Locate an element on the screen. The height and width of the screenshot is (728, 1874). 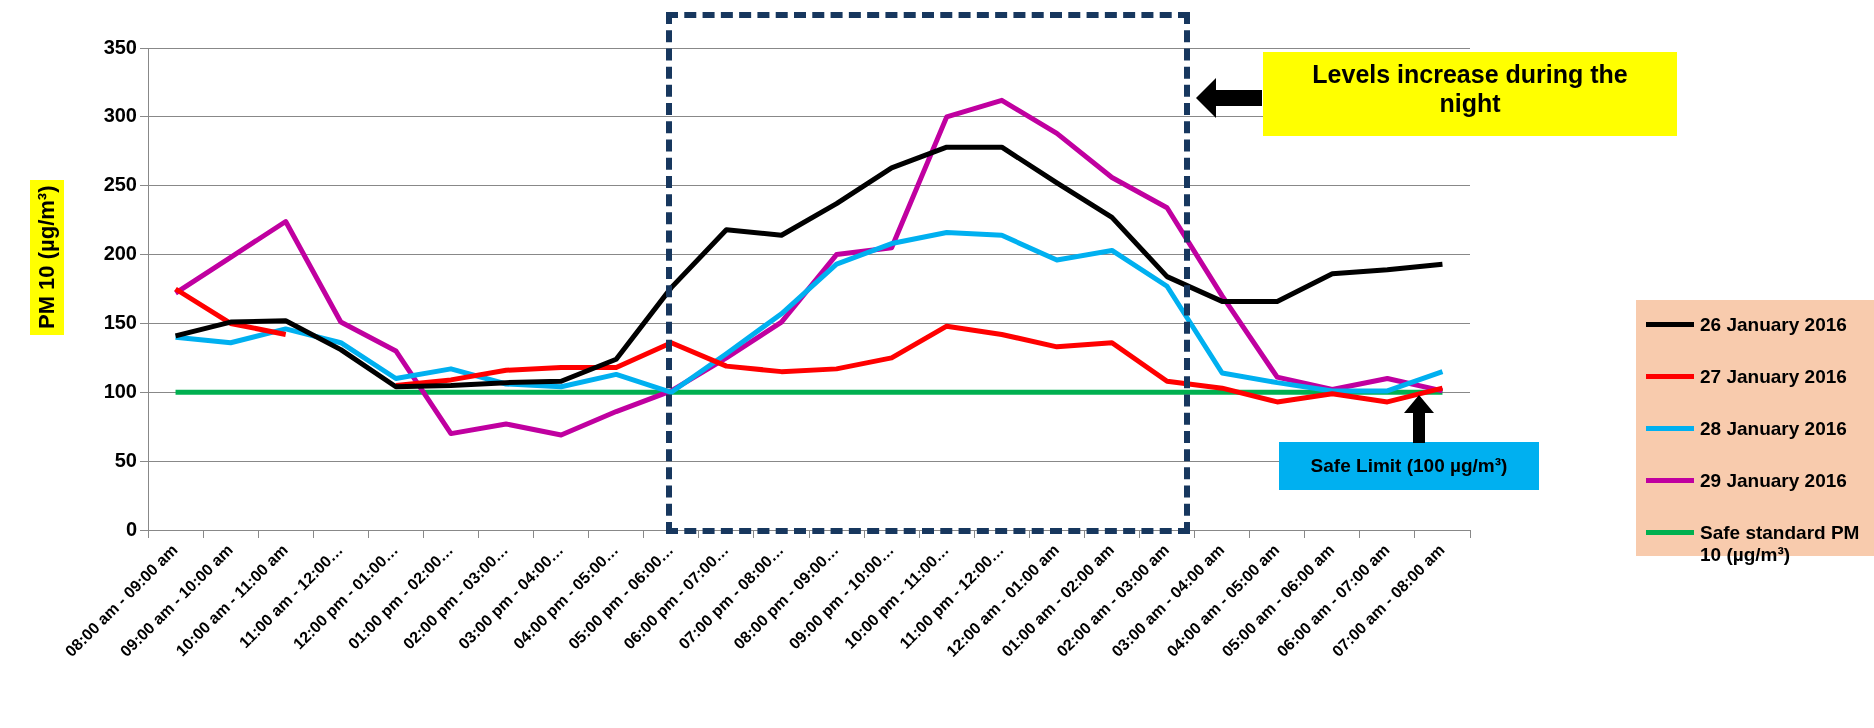
y-tick-label: 100 is located at coordinates (120, 390).